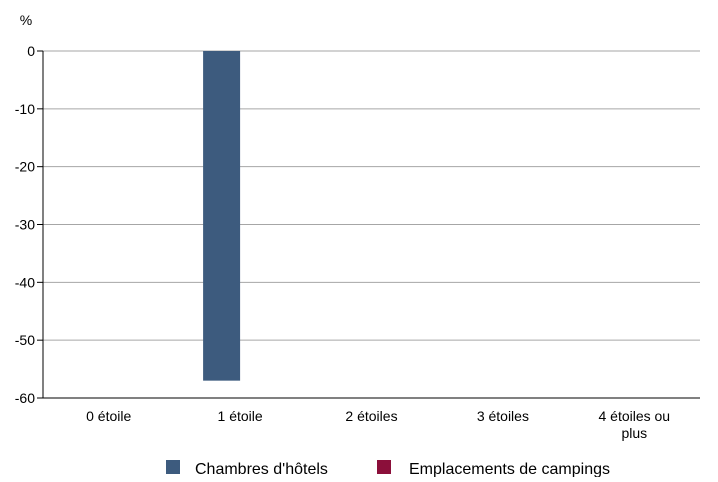 This screenshot has width=718, height=482. I want to click on legend-label: Emplacements de campings, so click(509, 469).